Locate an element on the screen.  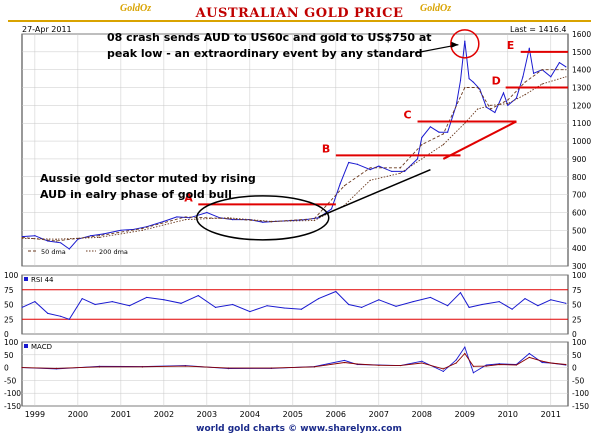
sector-note-line-2: AUD in ealry phase of gold bull is located at coordinates (136, 194).